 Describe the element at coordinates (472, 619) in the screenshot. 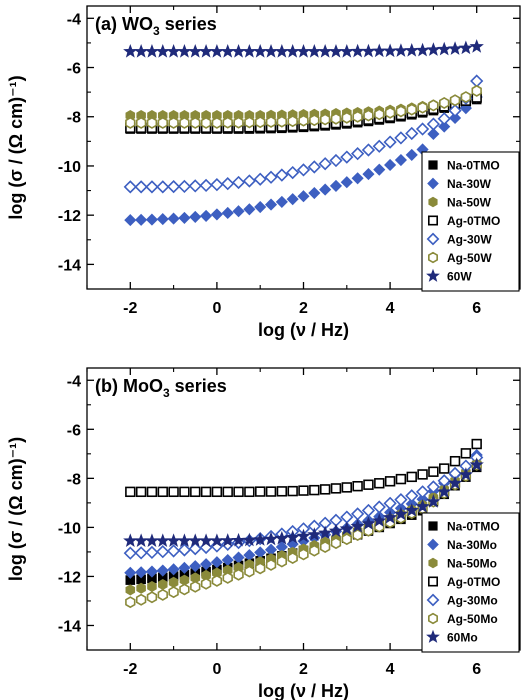

I see `legend-label: Ag-50Mo` at that location.